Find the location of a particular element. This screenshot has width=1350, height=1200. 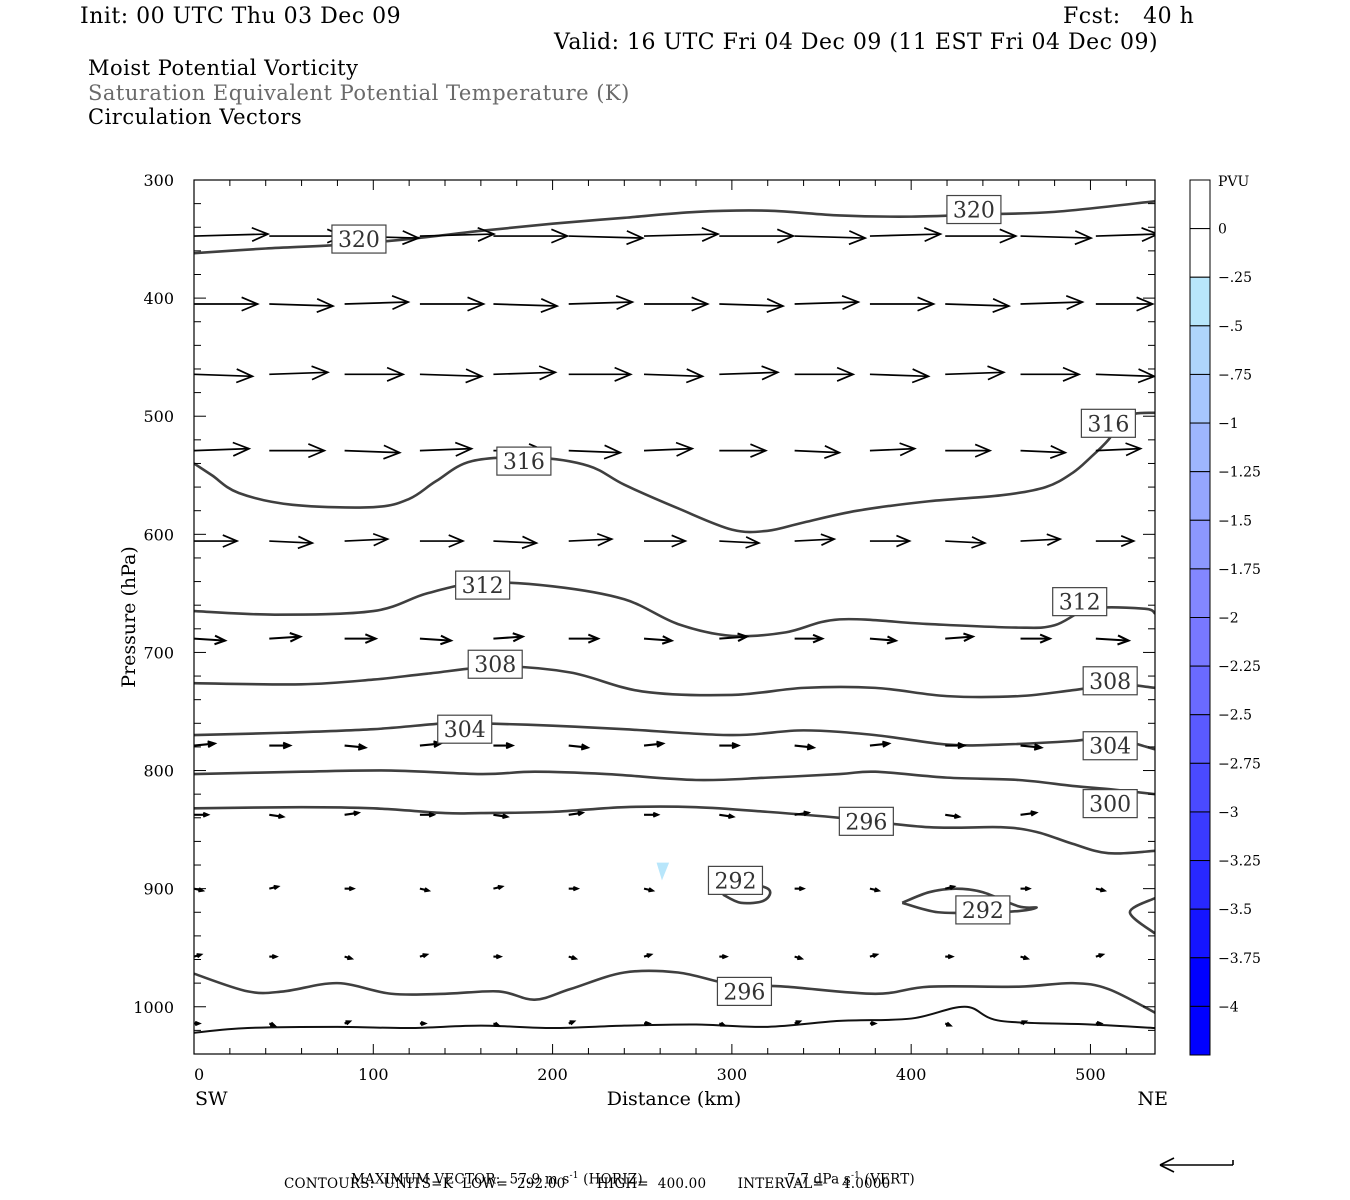

contour-label: 292 is located at coordinates (735, 880).